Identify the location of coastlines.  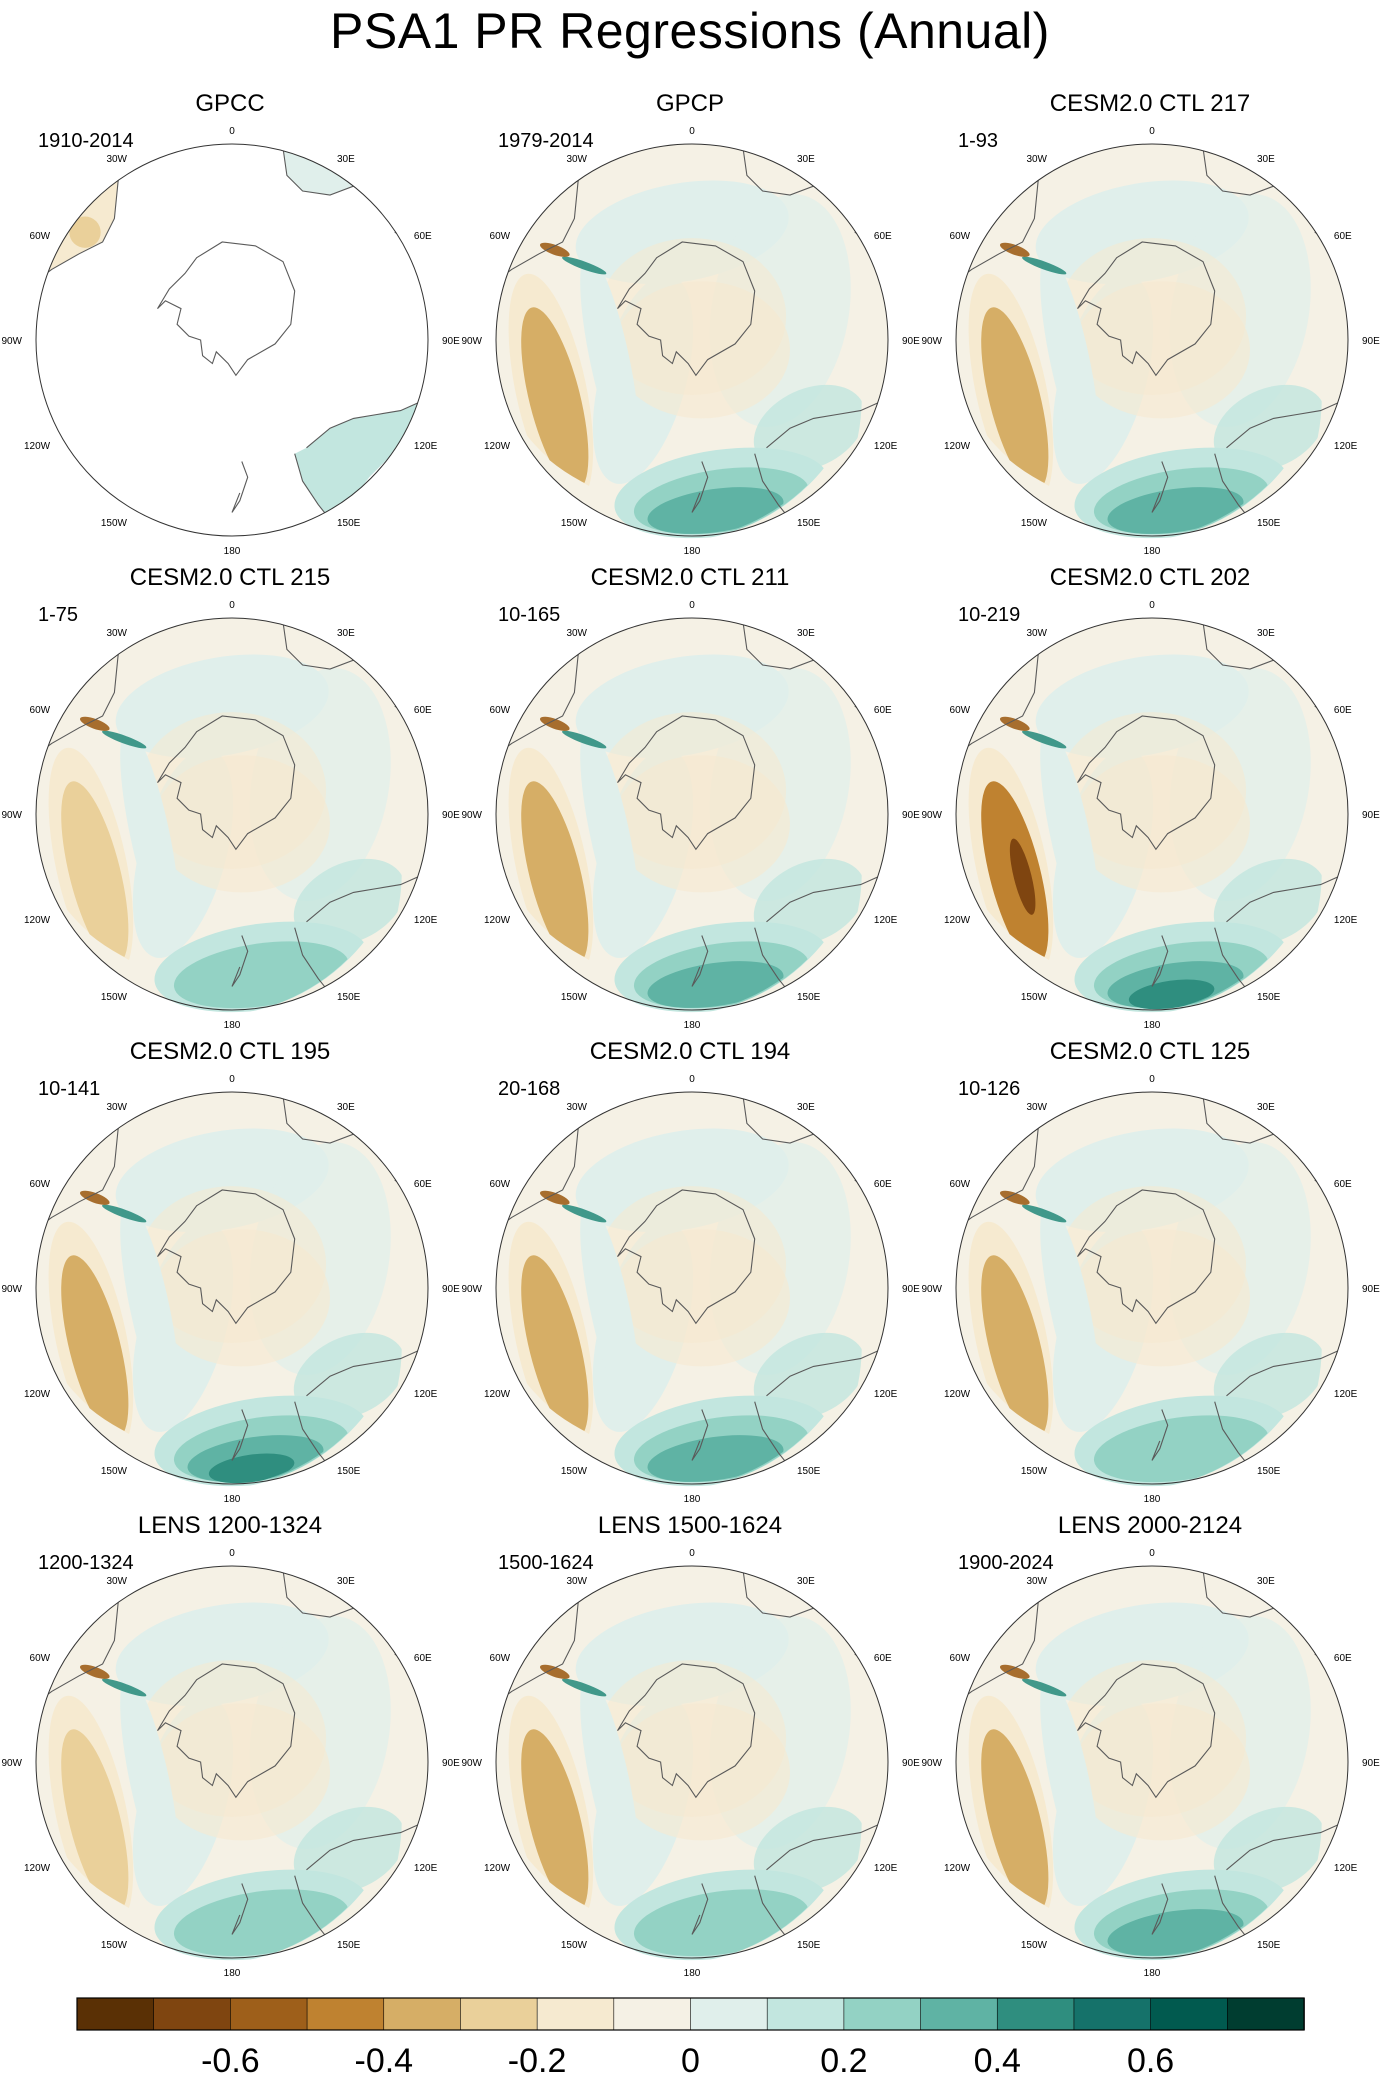
(1147, 334).